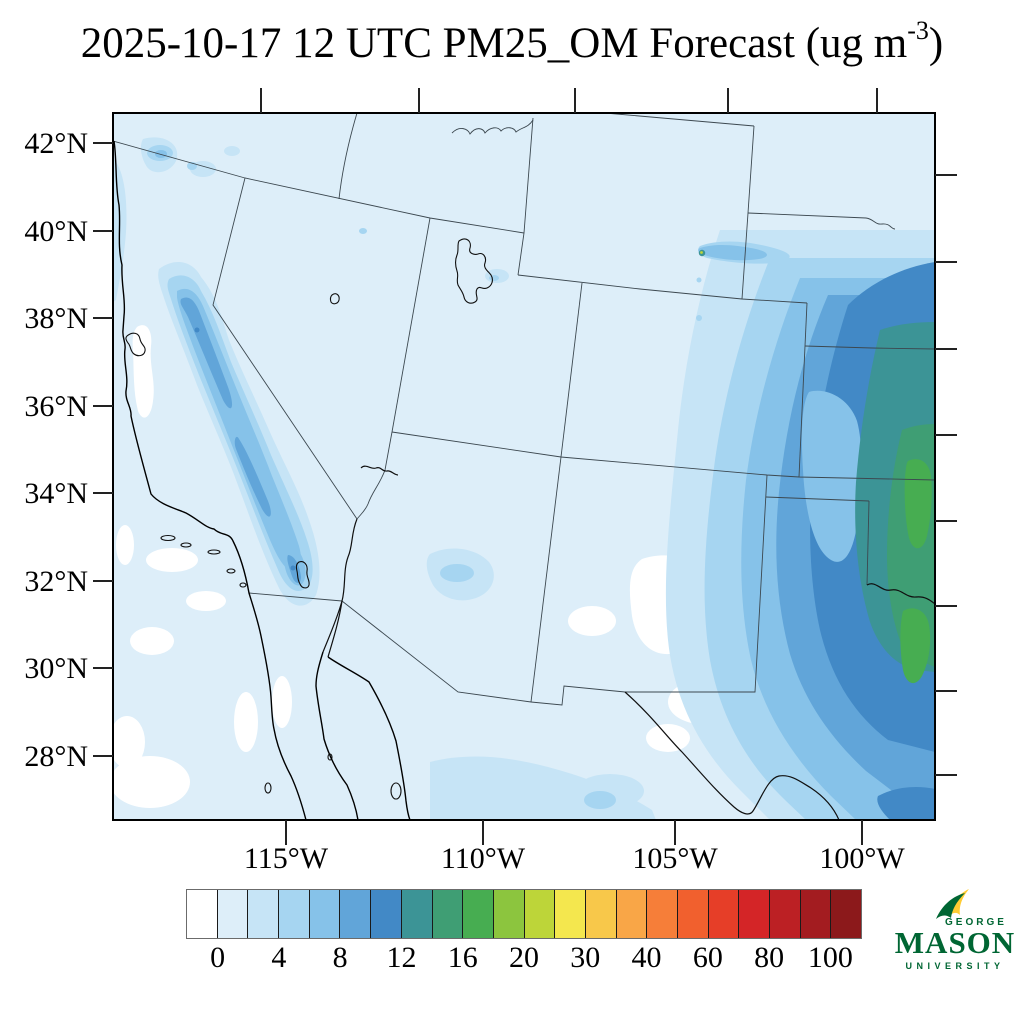 The height and width of the screenshot is (1024, 1024). I want to click on colorbar-tick-label: 100, so click(830, 957).